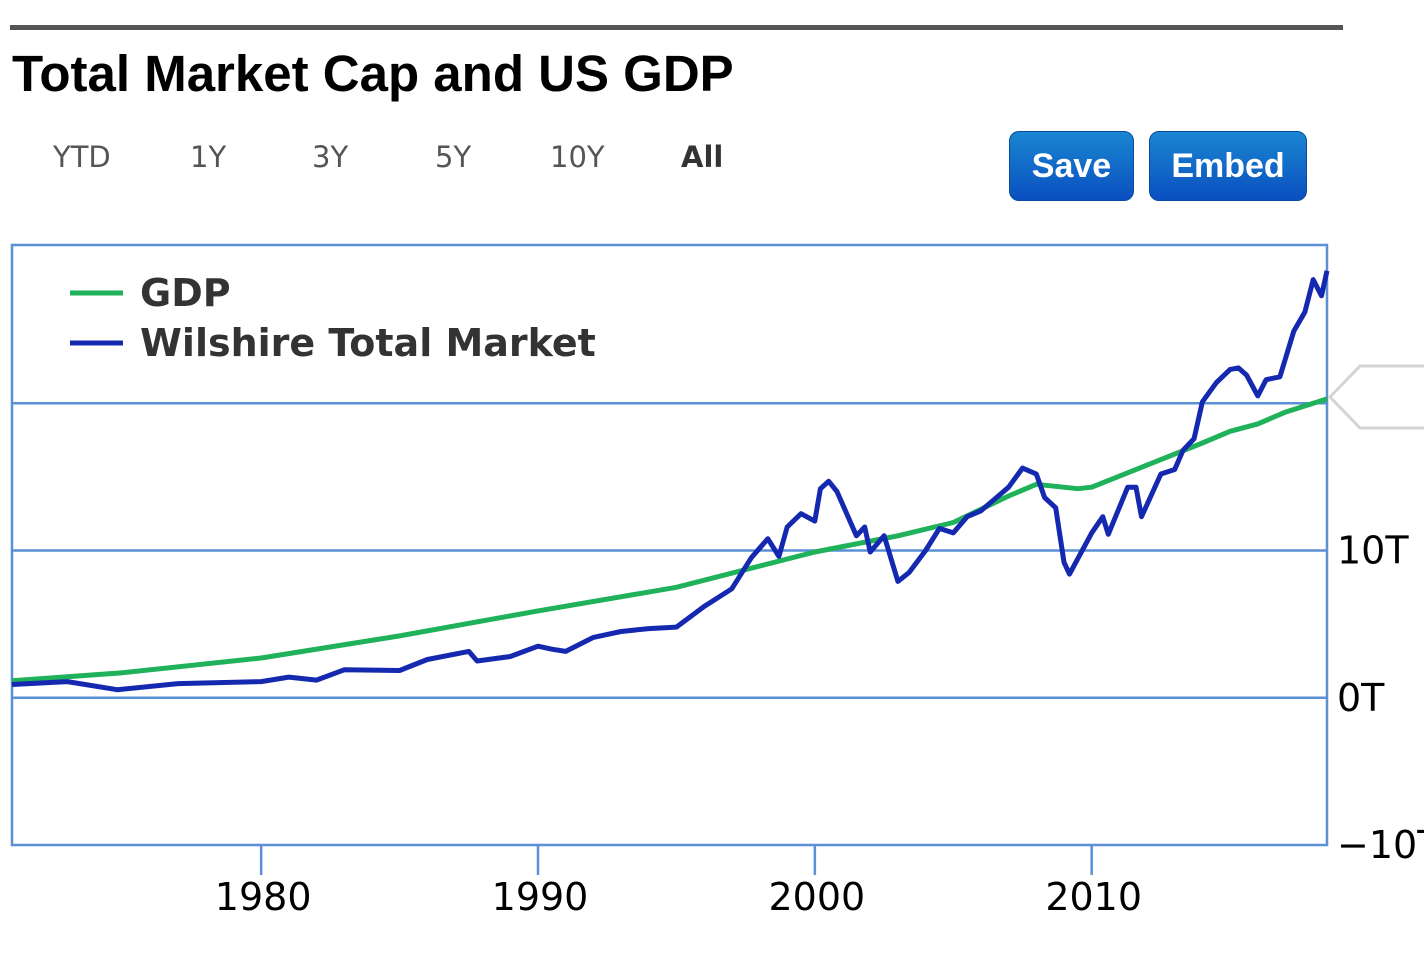 Image resolution: width=1424 pixels, height=962 pixels. I want to click on page-title: Total Market Cap and US GDP, so click(373, 73).